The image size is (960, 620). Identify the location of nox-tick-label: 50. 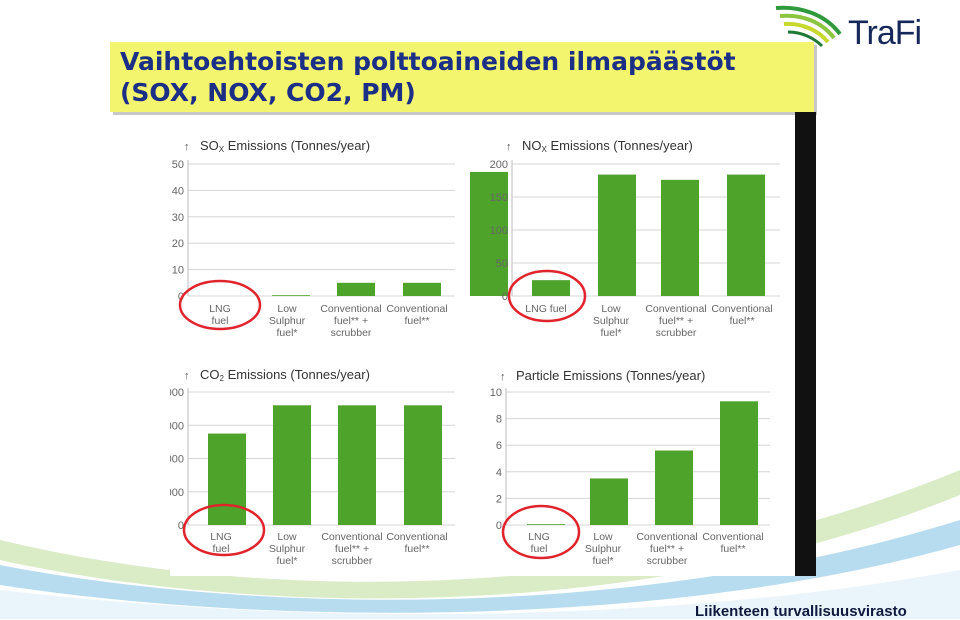
(502, 264).